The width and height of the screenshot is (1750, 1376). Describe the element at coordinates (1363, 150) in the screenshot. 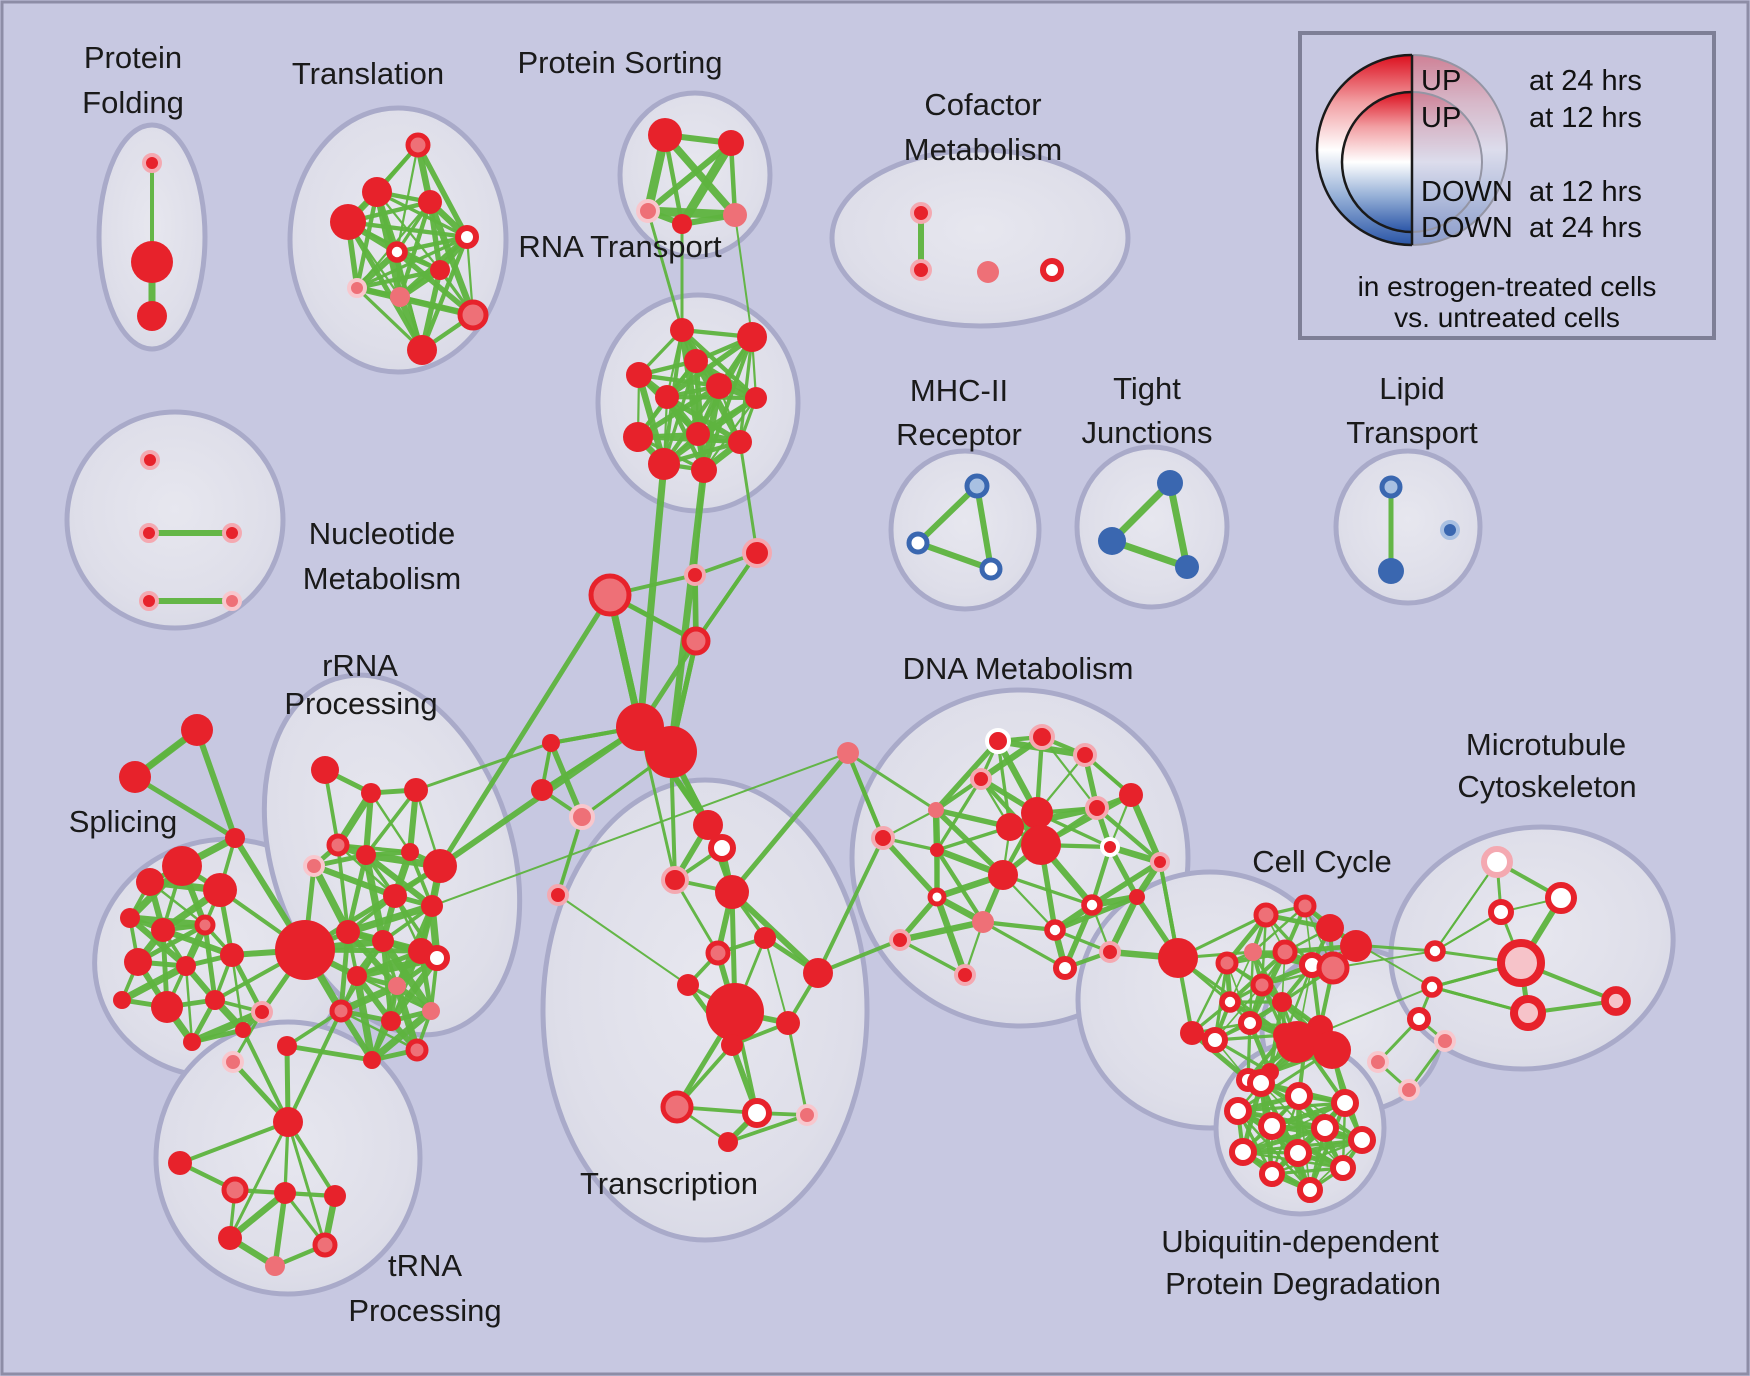

I see `legend-circle-saturated-half` at that location.